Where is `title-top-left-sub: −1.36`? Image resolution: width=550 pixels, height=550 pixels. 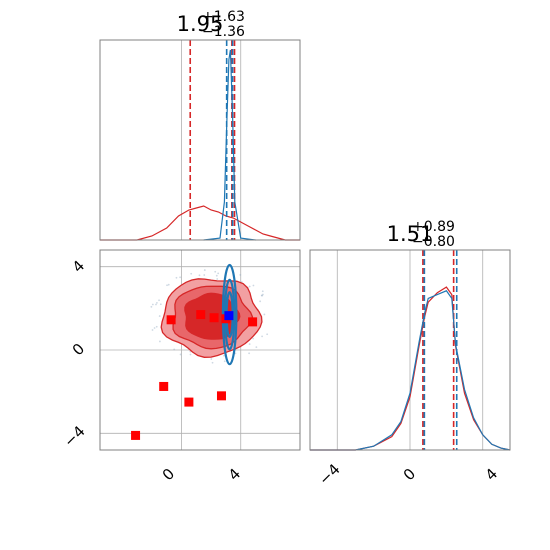
title-top-left-sub: −1.36 is located at coordinates (223, 32).